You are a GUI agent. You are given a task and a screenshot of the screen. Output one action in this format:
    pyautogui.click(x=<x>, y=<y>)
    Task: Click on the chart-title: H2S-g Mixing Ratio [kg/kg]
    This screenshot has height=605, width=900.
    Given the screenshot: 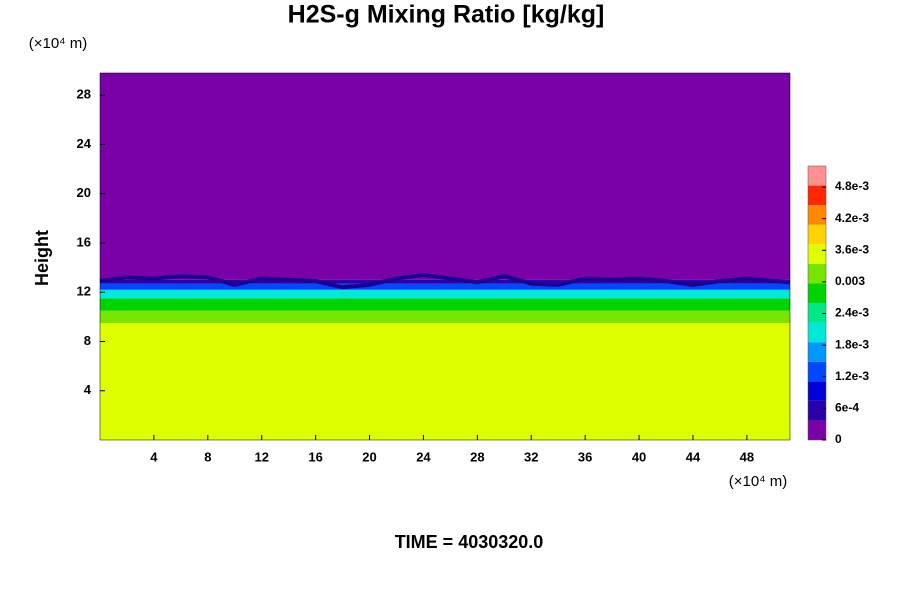 What is the action you would take?
    pyautogui.click(x=446, y=15)
    